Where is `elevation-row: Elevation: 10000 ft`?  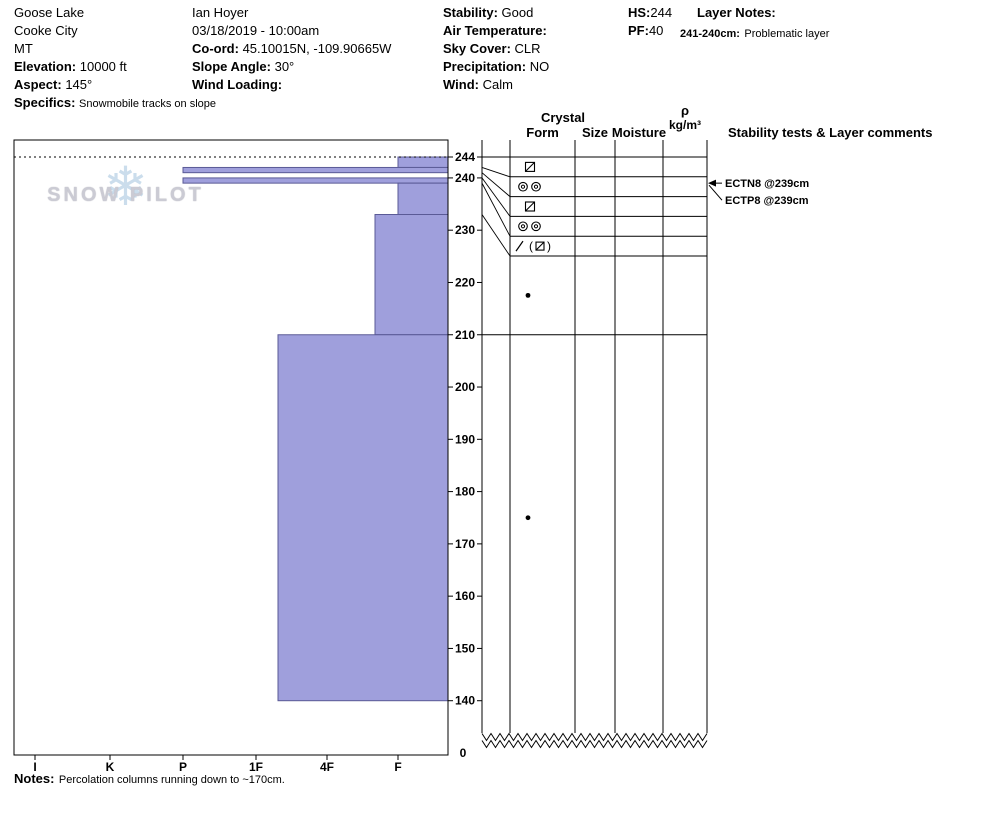
elevation-row: Elevation: 10000 ft is located at coordinates (70, 66).